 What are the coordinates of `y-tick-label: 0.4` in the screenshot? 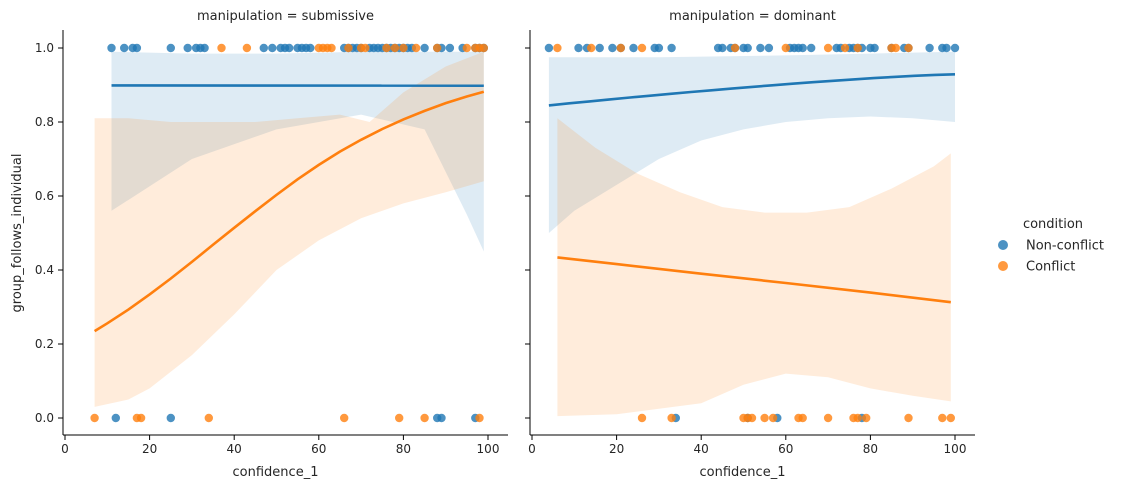 It's located at (44, 270).